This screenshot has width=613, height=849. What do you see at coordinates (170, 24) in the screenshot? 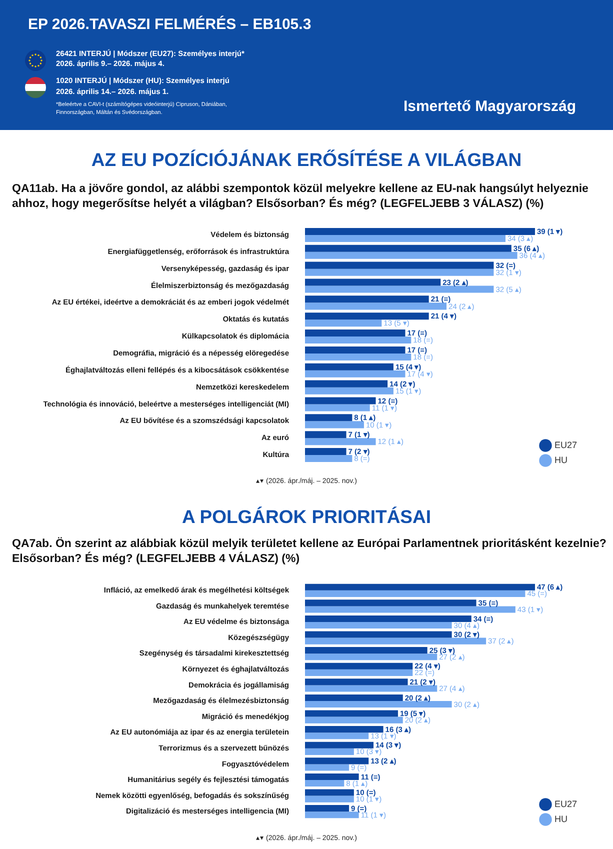
I see `text: EP 2026.TAVASZI FELMÉRÉS – EB105.3` at bounding box center [170, 24].